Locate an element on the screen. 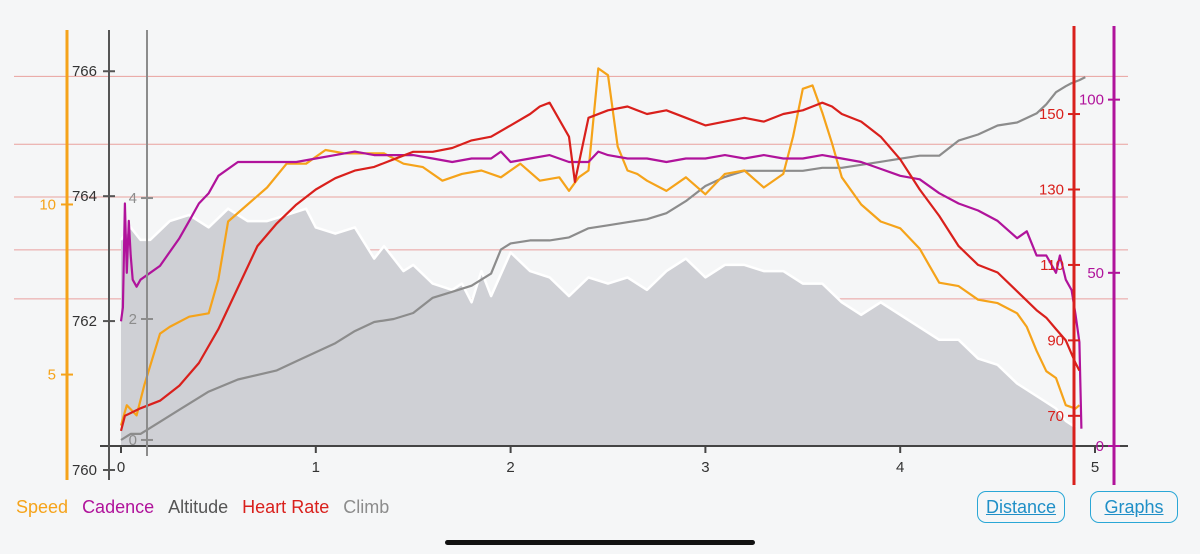 Image resolution: width=1200 pixels, height=554 pixels. x-tick-label-2: 2 is located at coordinates (510, 467).